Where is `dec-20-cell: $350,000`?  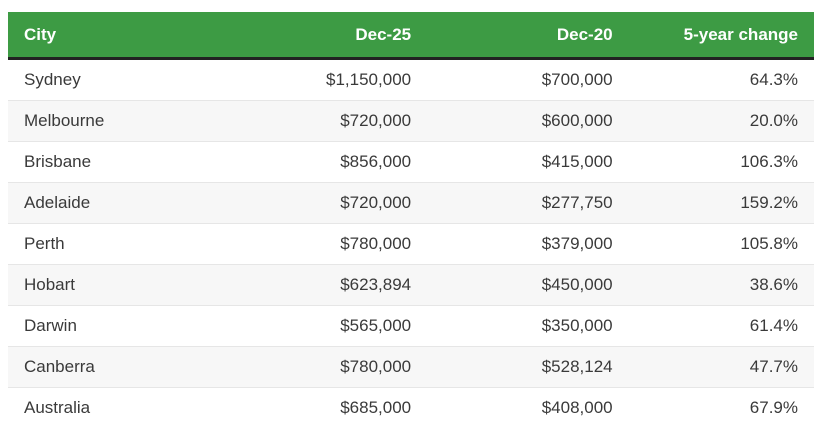
dec-20-cell: $350,000 is located at coordinates (528, 326).